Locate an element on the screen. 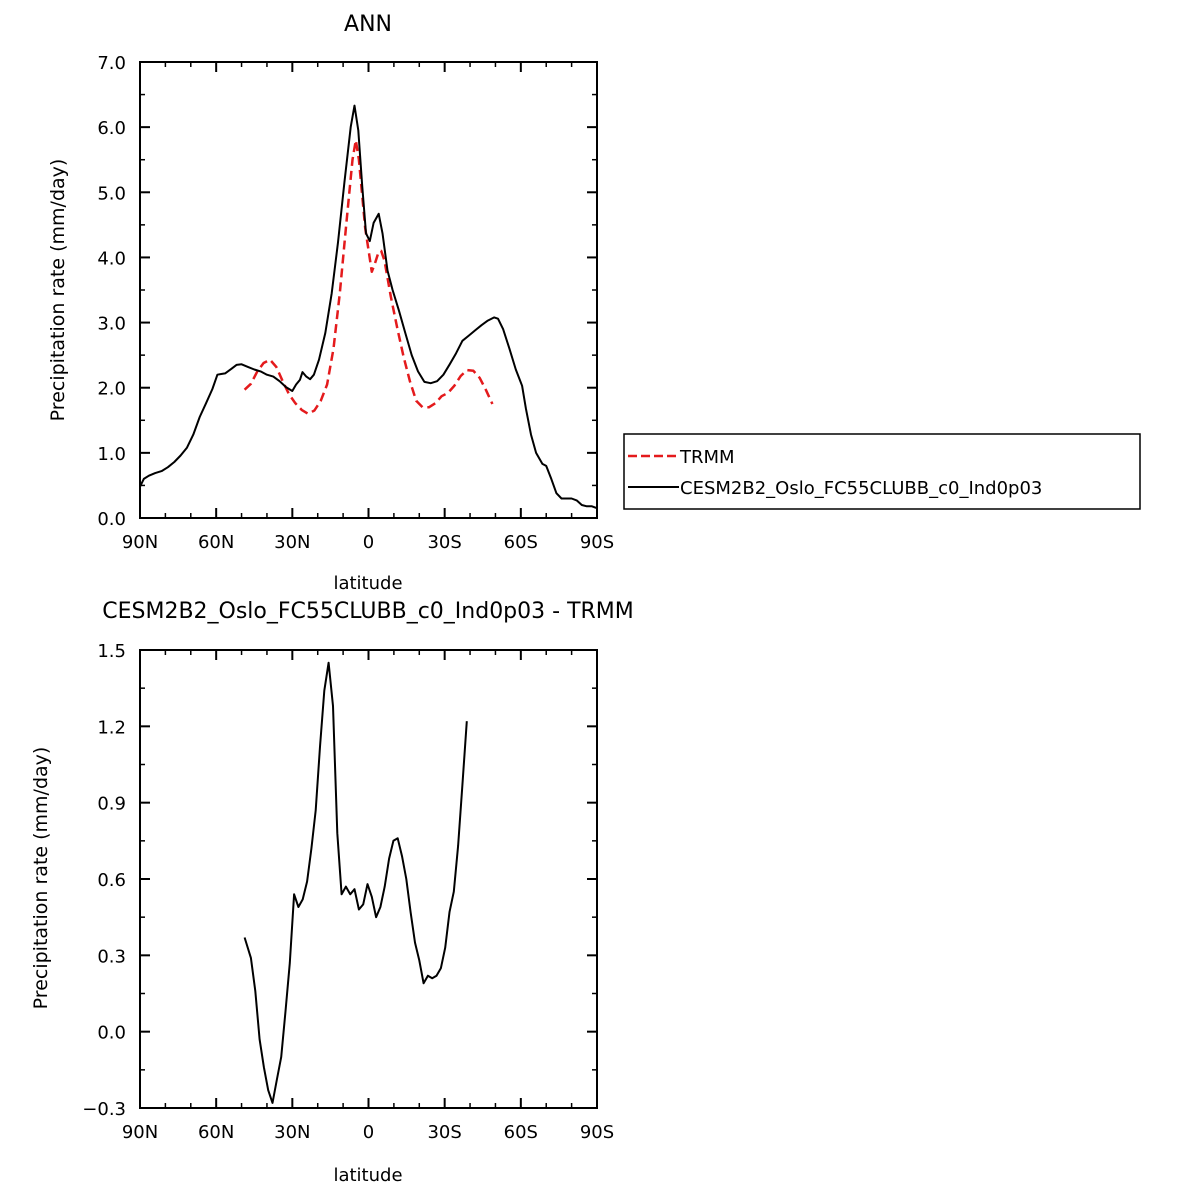 The image size is (1190, 1192). y-tick-label: 3.0 is located at coordinates (111, 324).